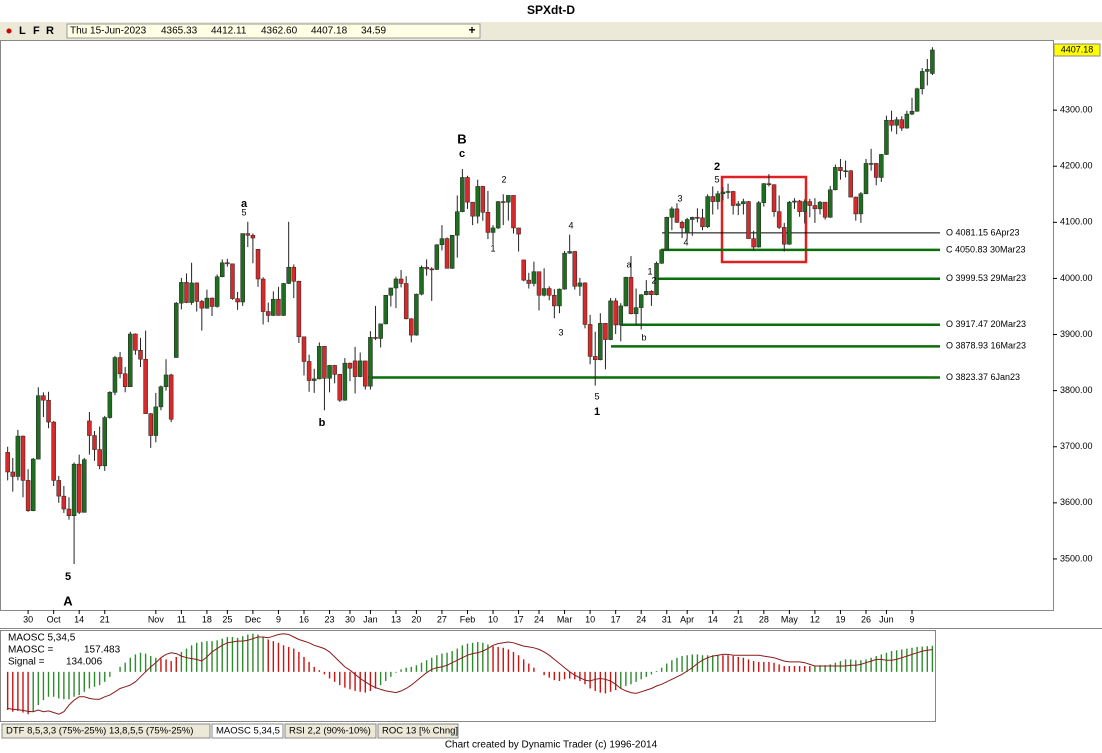  I want to click on wave-label: 5, so click(596, 396).